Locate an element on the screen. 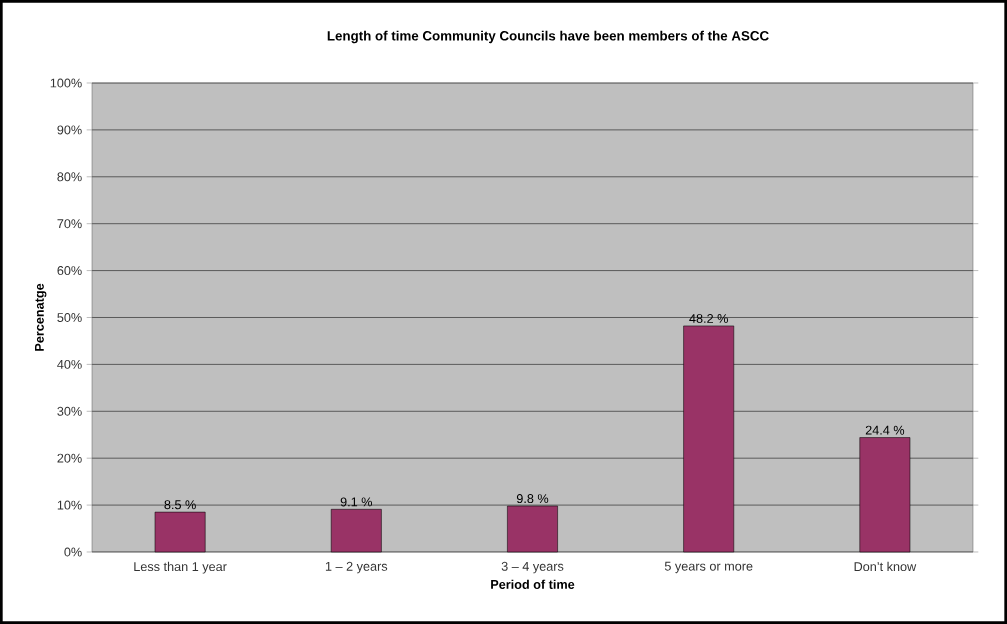 The height and width of the screenshot is (624, 1007). y-tick-label: 0% is located at coordinates (73, 552).